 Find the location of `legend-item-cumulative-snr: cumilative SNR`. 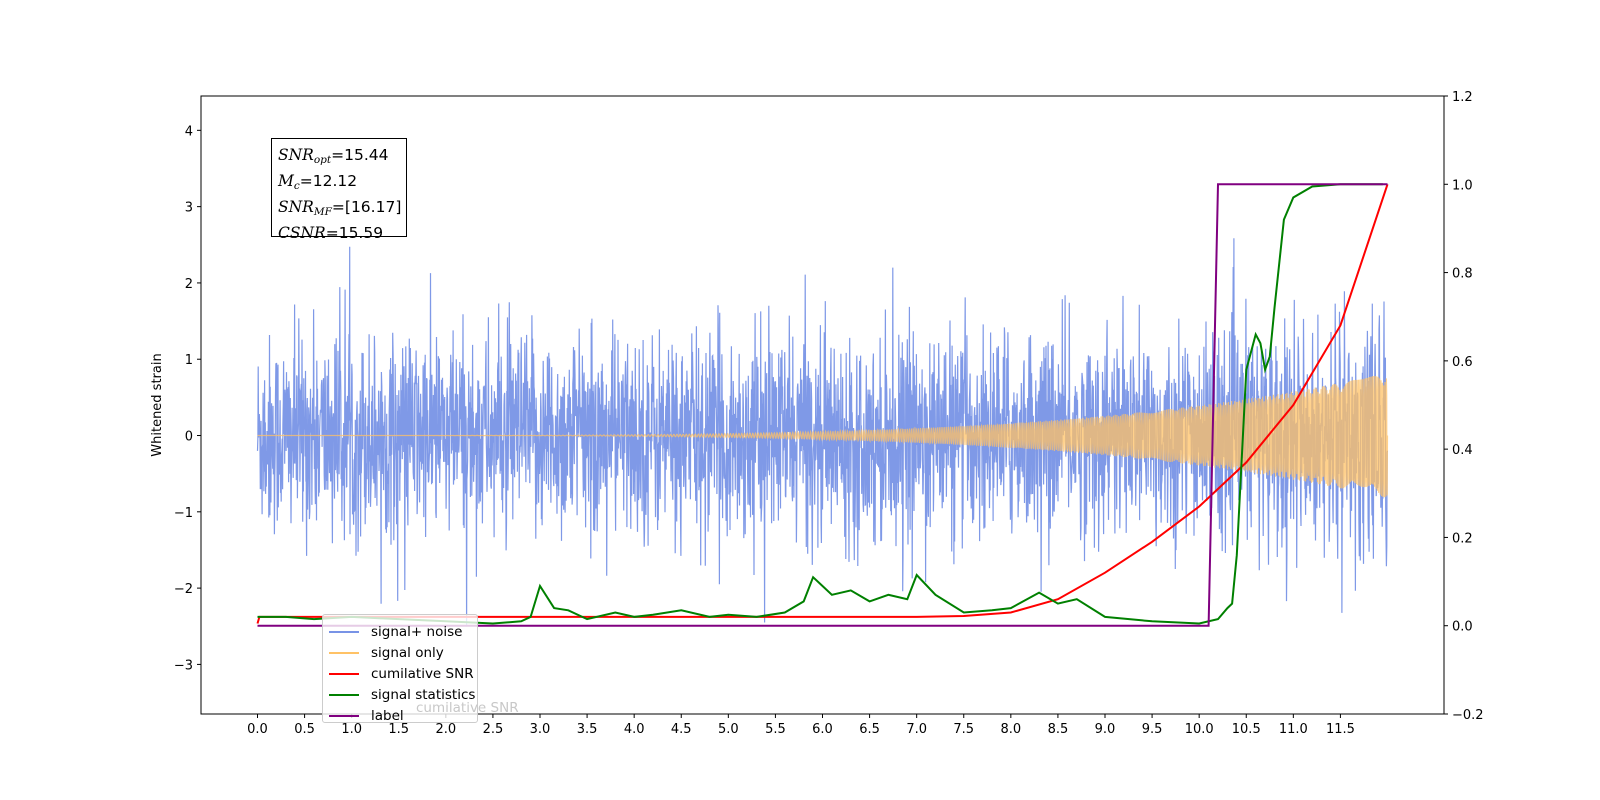

legend-item-cumulative-snr: cumilative SNR is located at coordinates (401, 674).